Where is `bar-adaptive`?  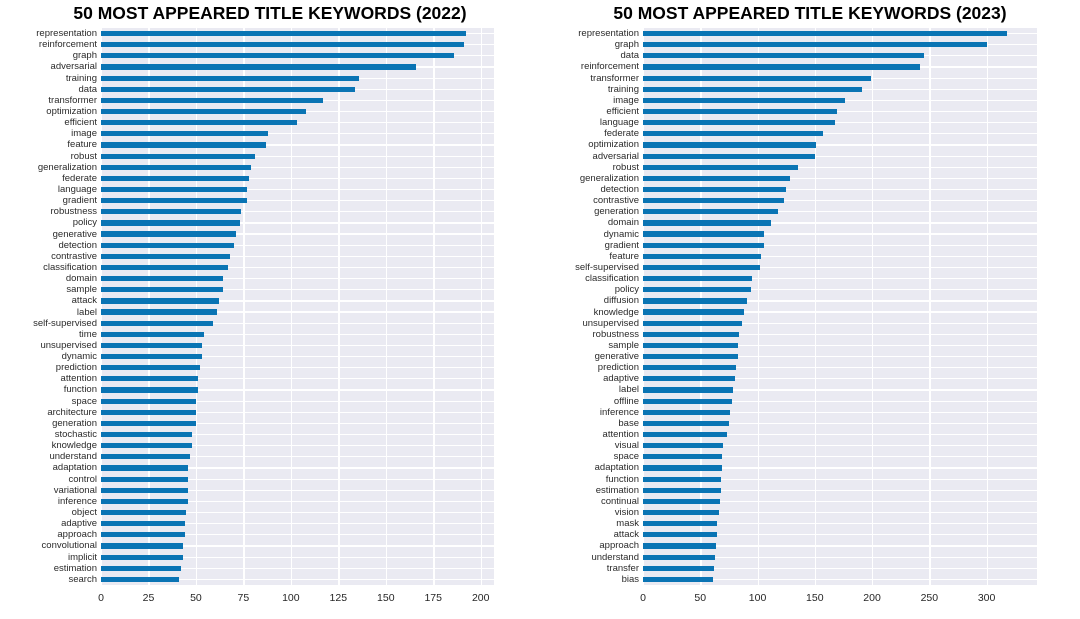 bar-adaptive is located at coordinates (689, 379).